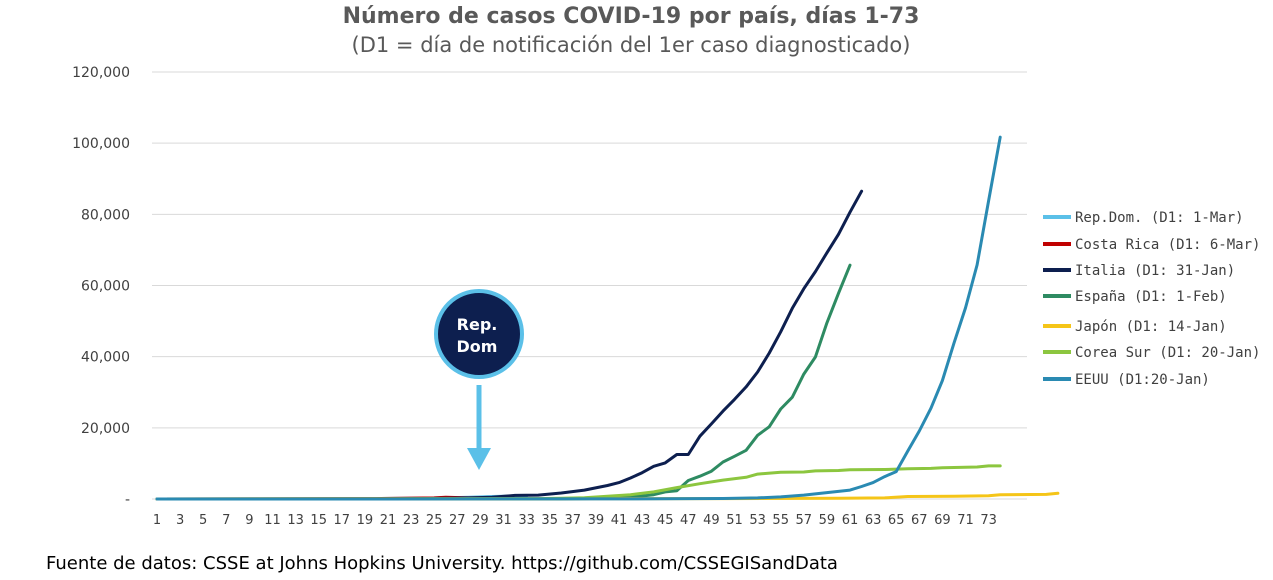  What do you see at coordinates (295, 520) in the screenshot?
I see `x-tick-label: 13` at bounding box center [295, 520].